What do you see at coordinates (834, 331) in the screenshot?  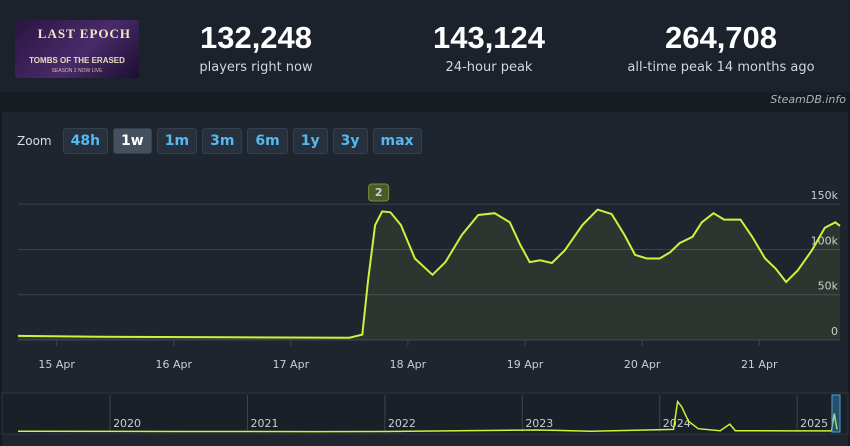 I see `y-tick-label: 0` at bounding box center [834, 331].